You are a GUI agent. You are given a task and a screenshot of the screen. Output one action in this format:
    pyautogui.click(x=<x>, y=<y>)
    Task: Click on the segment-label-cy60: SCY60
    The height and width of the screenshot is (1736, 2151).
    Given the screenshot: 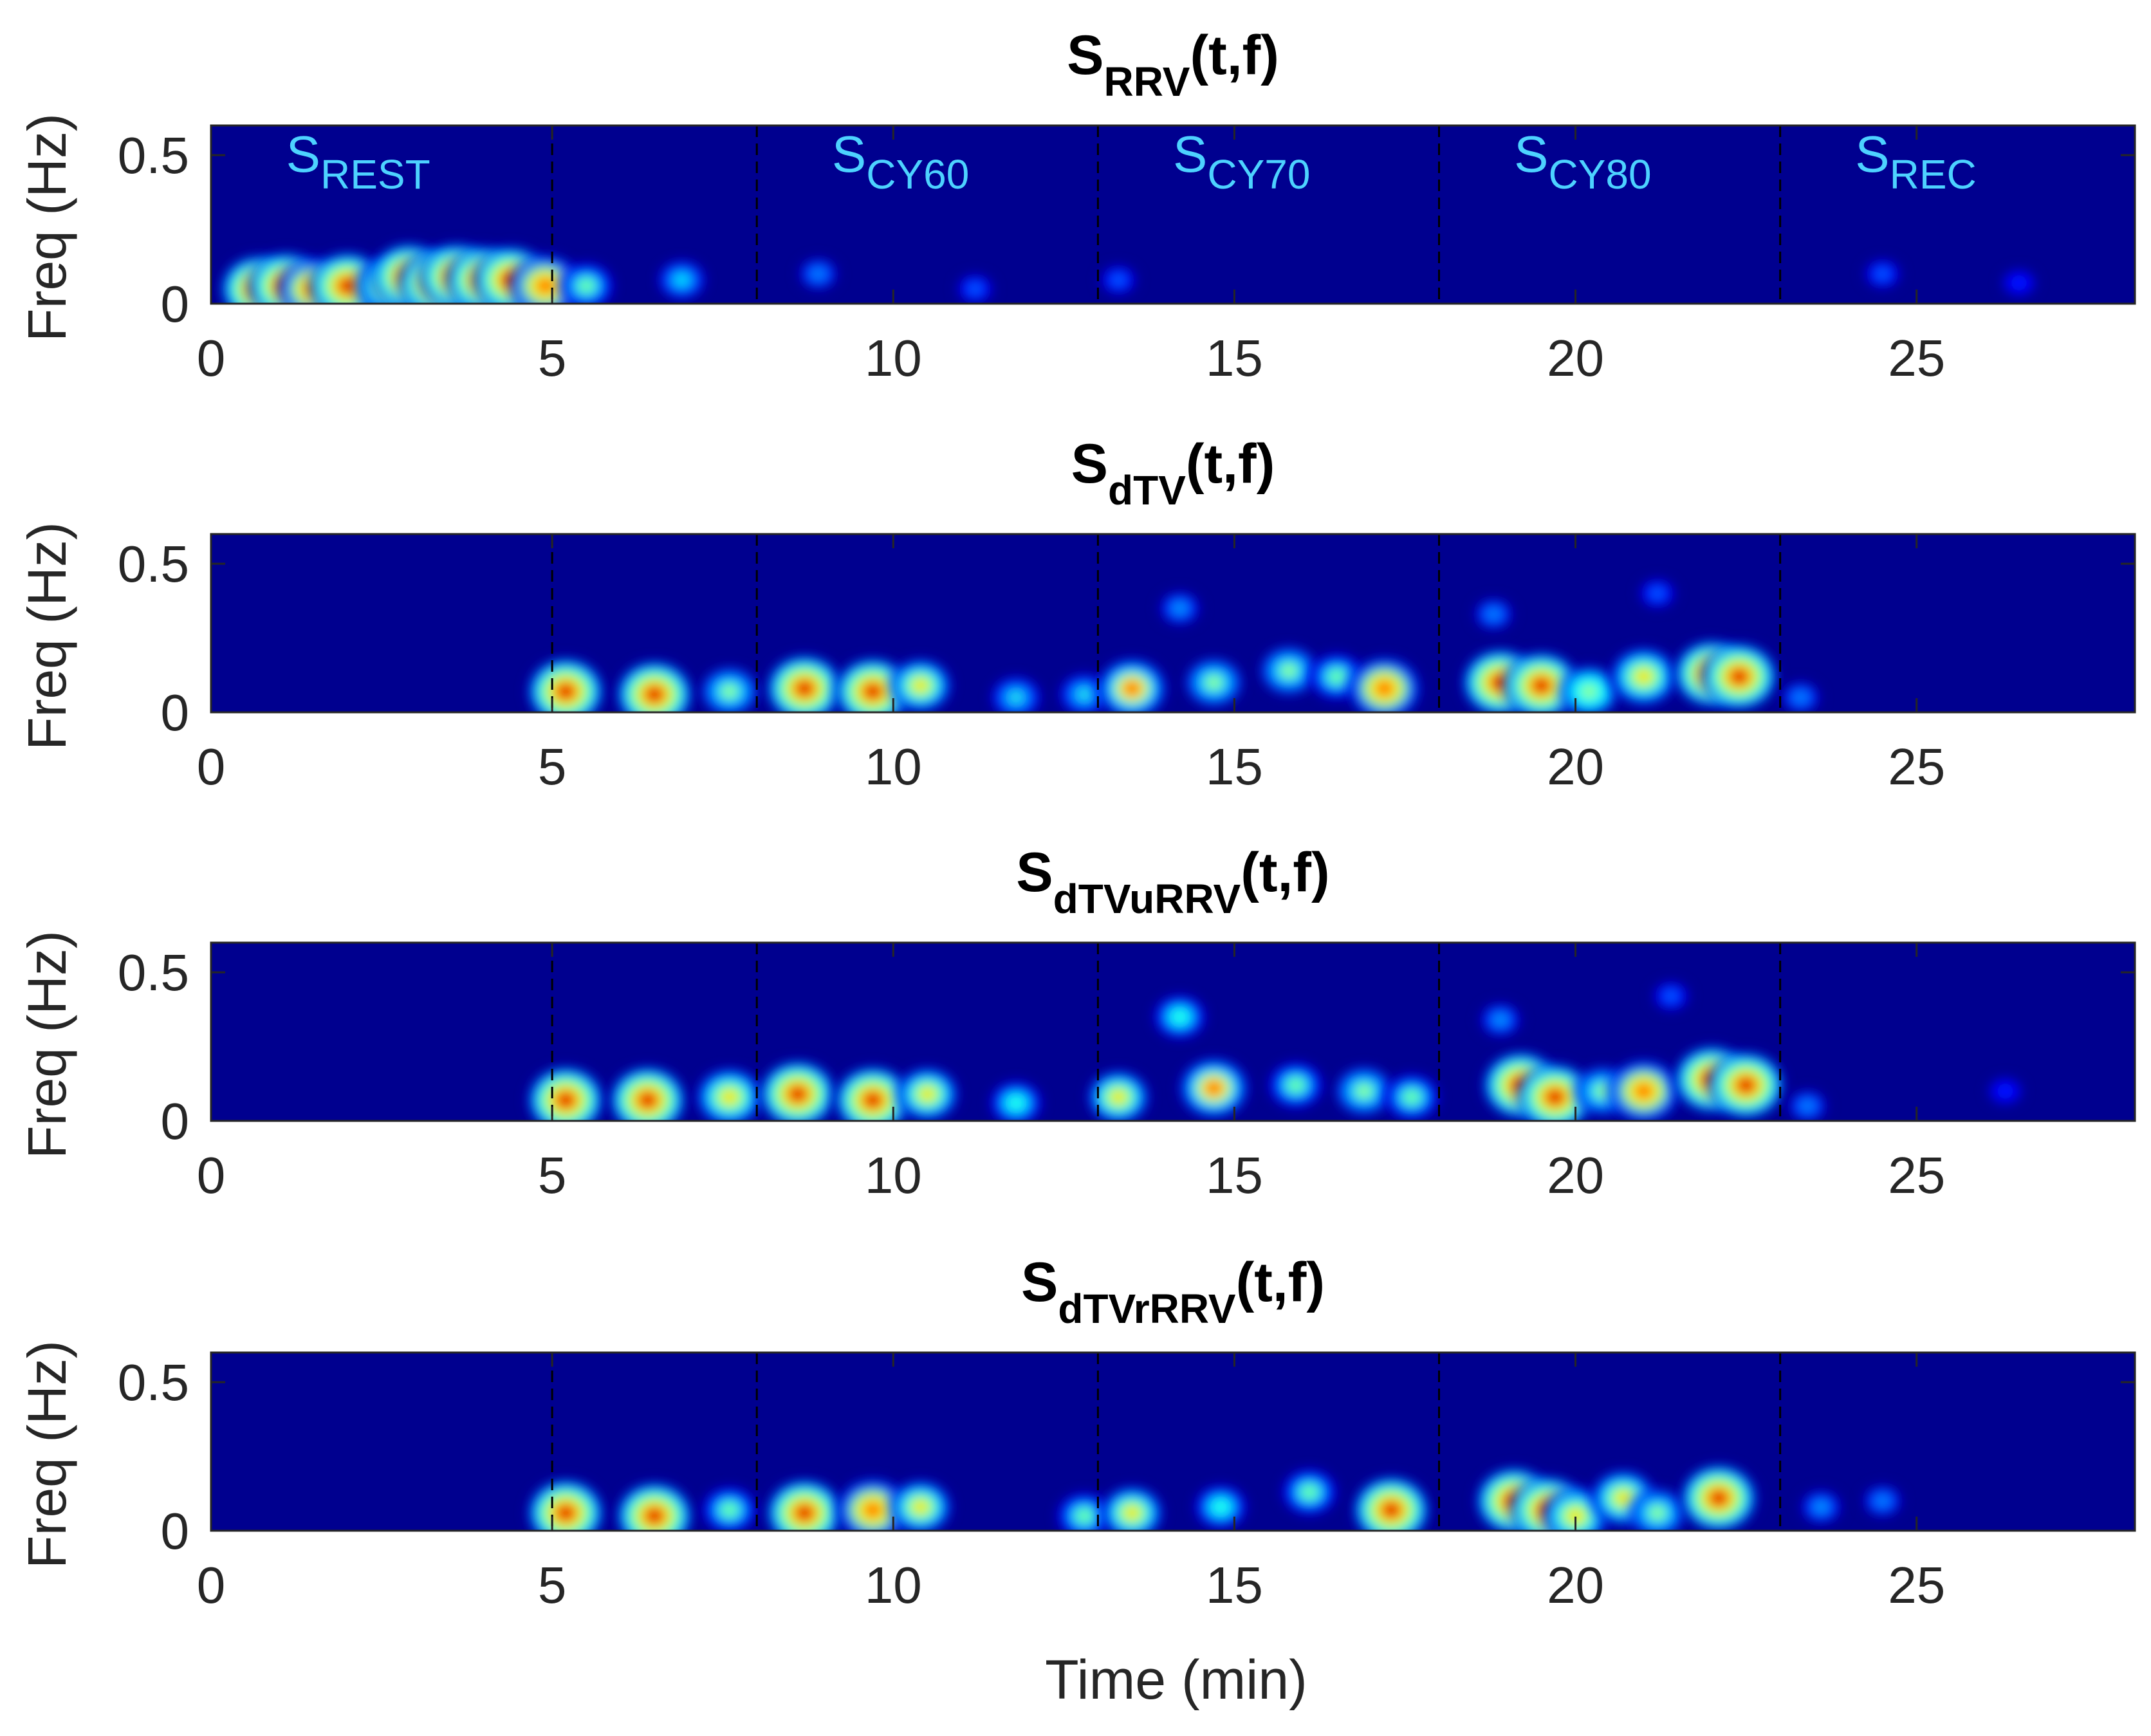 What is the action you would take?
    pyautogui.click(x=900, y=161)
    